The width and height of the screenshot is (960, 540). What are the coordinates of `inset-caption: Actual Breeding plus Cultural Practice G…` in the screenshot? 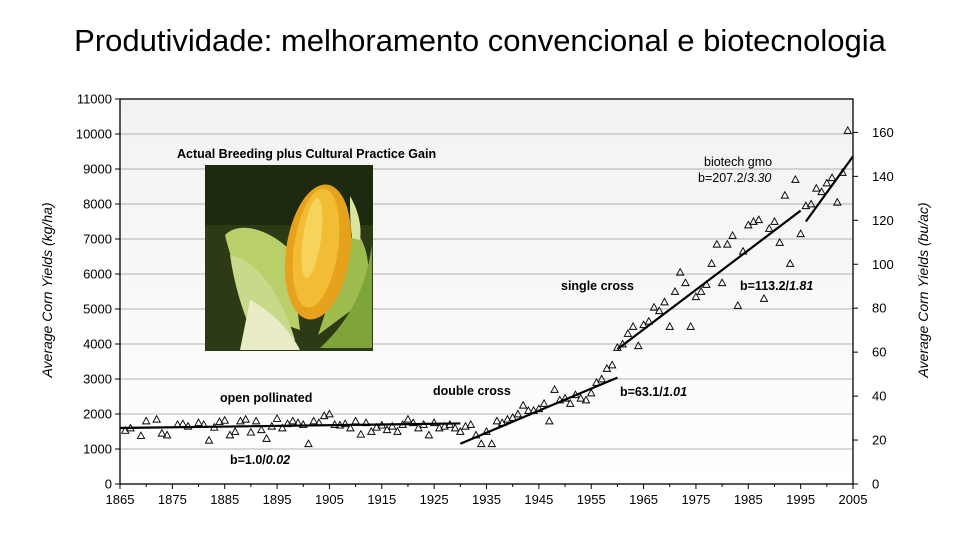 It's located at (306, 154).